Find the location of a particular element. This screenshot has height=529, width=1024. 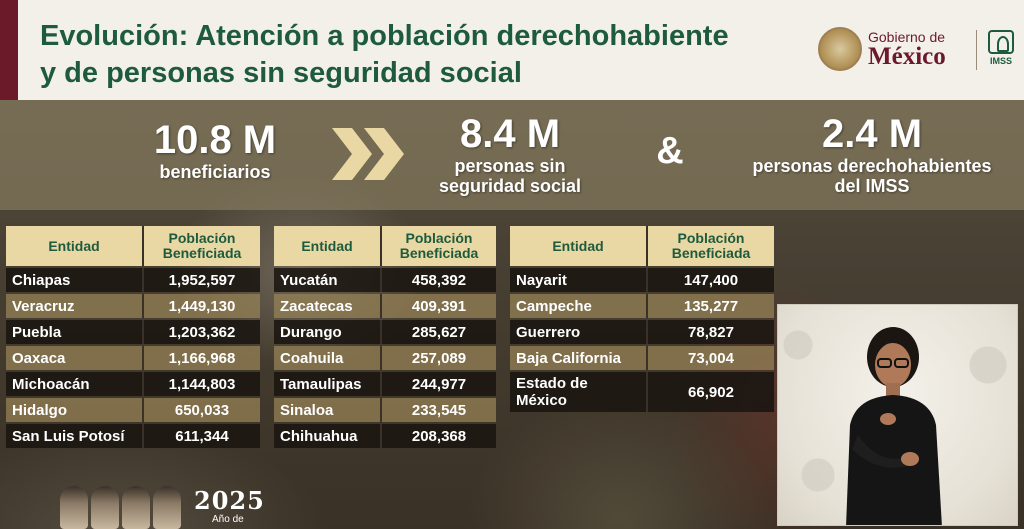

table-row: Zacatecas 409,391 is located at coordinates (385, 306).